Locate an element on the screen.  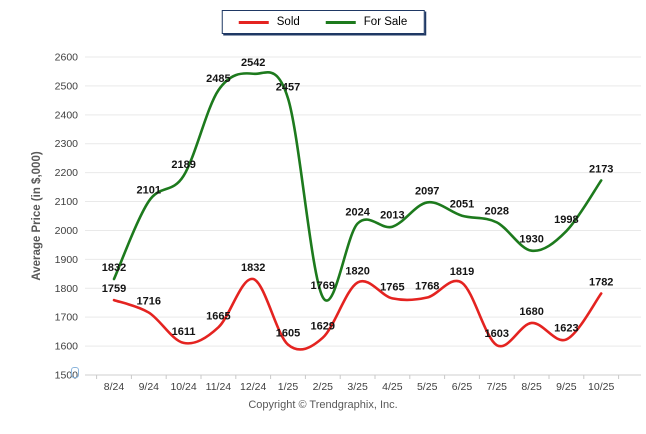
sold-data-label: 1832 is located at coordinates (253, 268).